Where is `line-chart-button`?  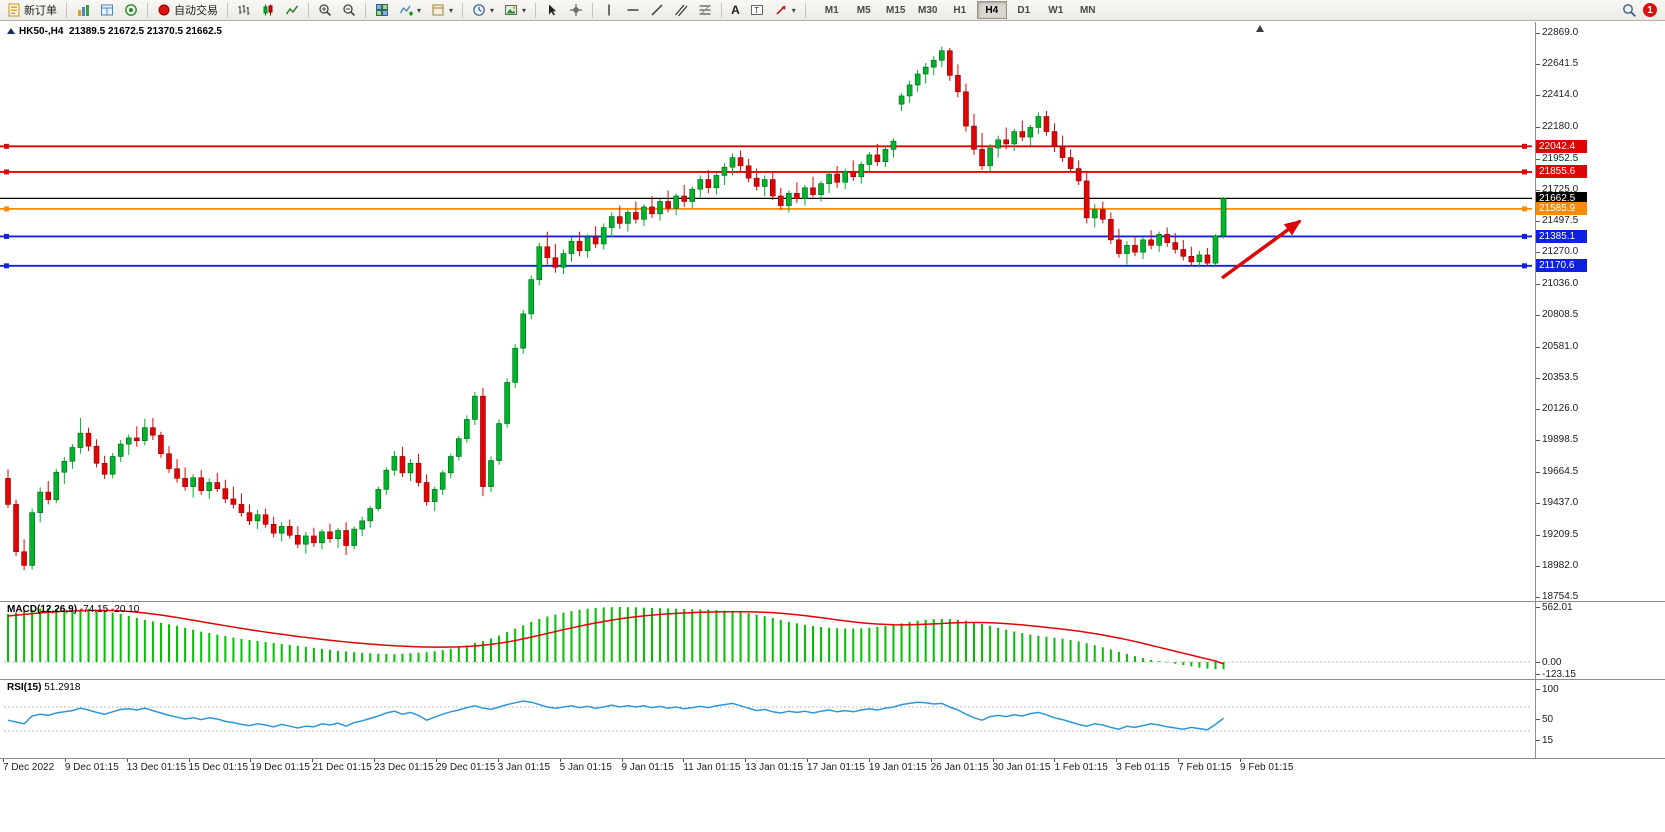
line-chart-button is located at coordinates (292, 10).